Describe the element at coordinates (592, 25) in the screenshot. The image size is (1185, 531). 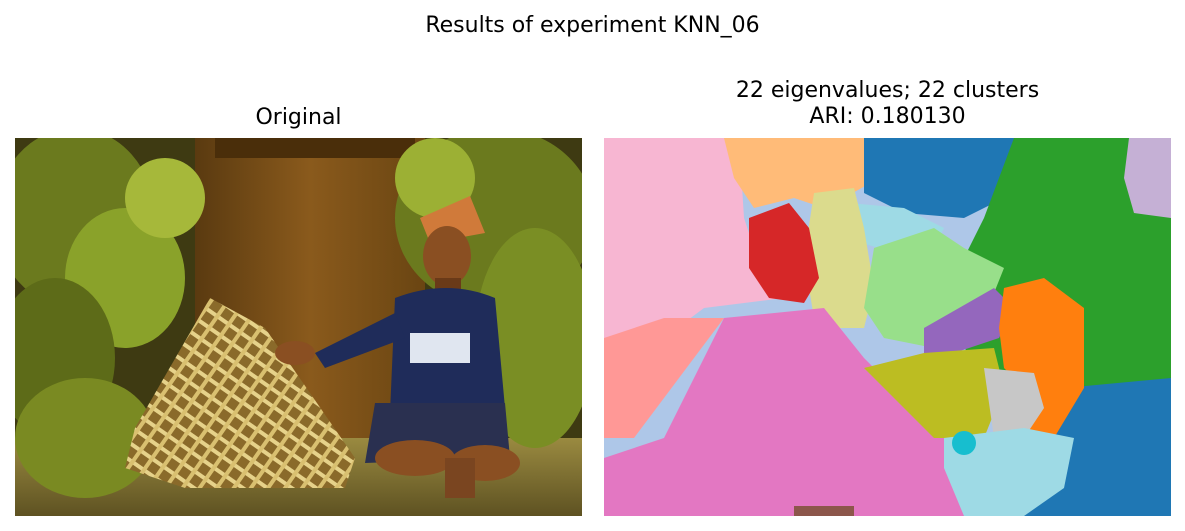
I see `figure-suptitle: Results of experiment KNN_06` at that location.